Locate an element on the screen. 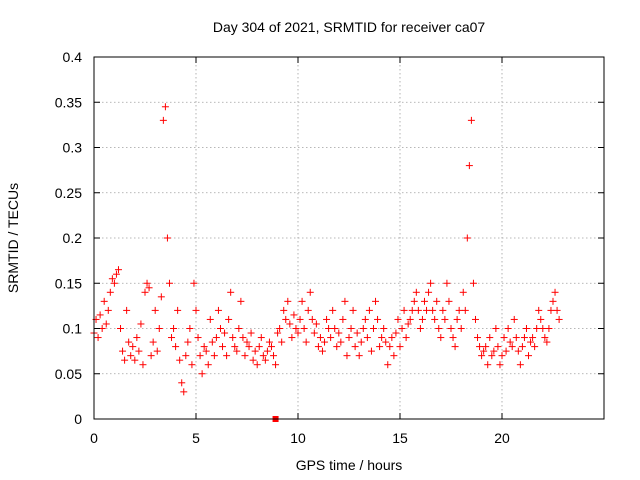 The width and height of the screenshot is (640, 480). x-tick-label: 5 is located at coordinates (196, 438).